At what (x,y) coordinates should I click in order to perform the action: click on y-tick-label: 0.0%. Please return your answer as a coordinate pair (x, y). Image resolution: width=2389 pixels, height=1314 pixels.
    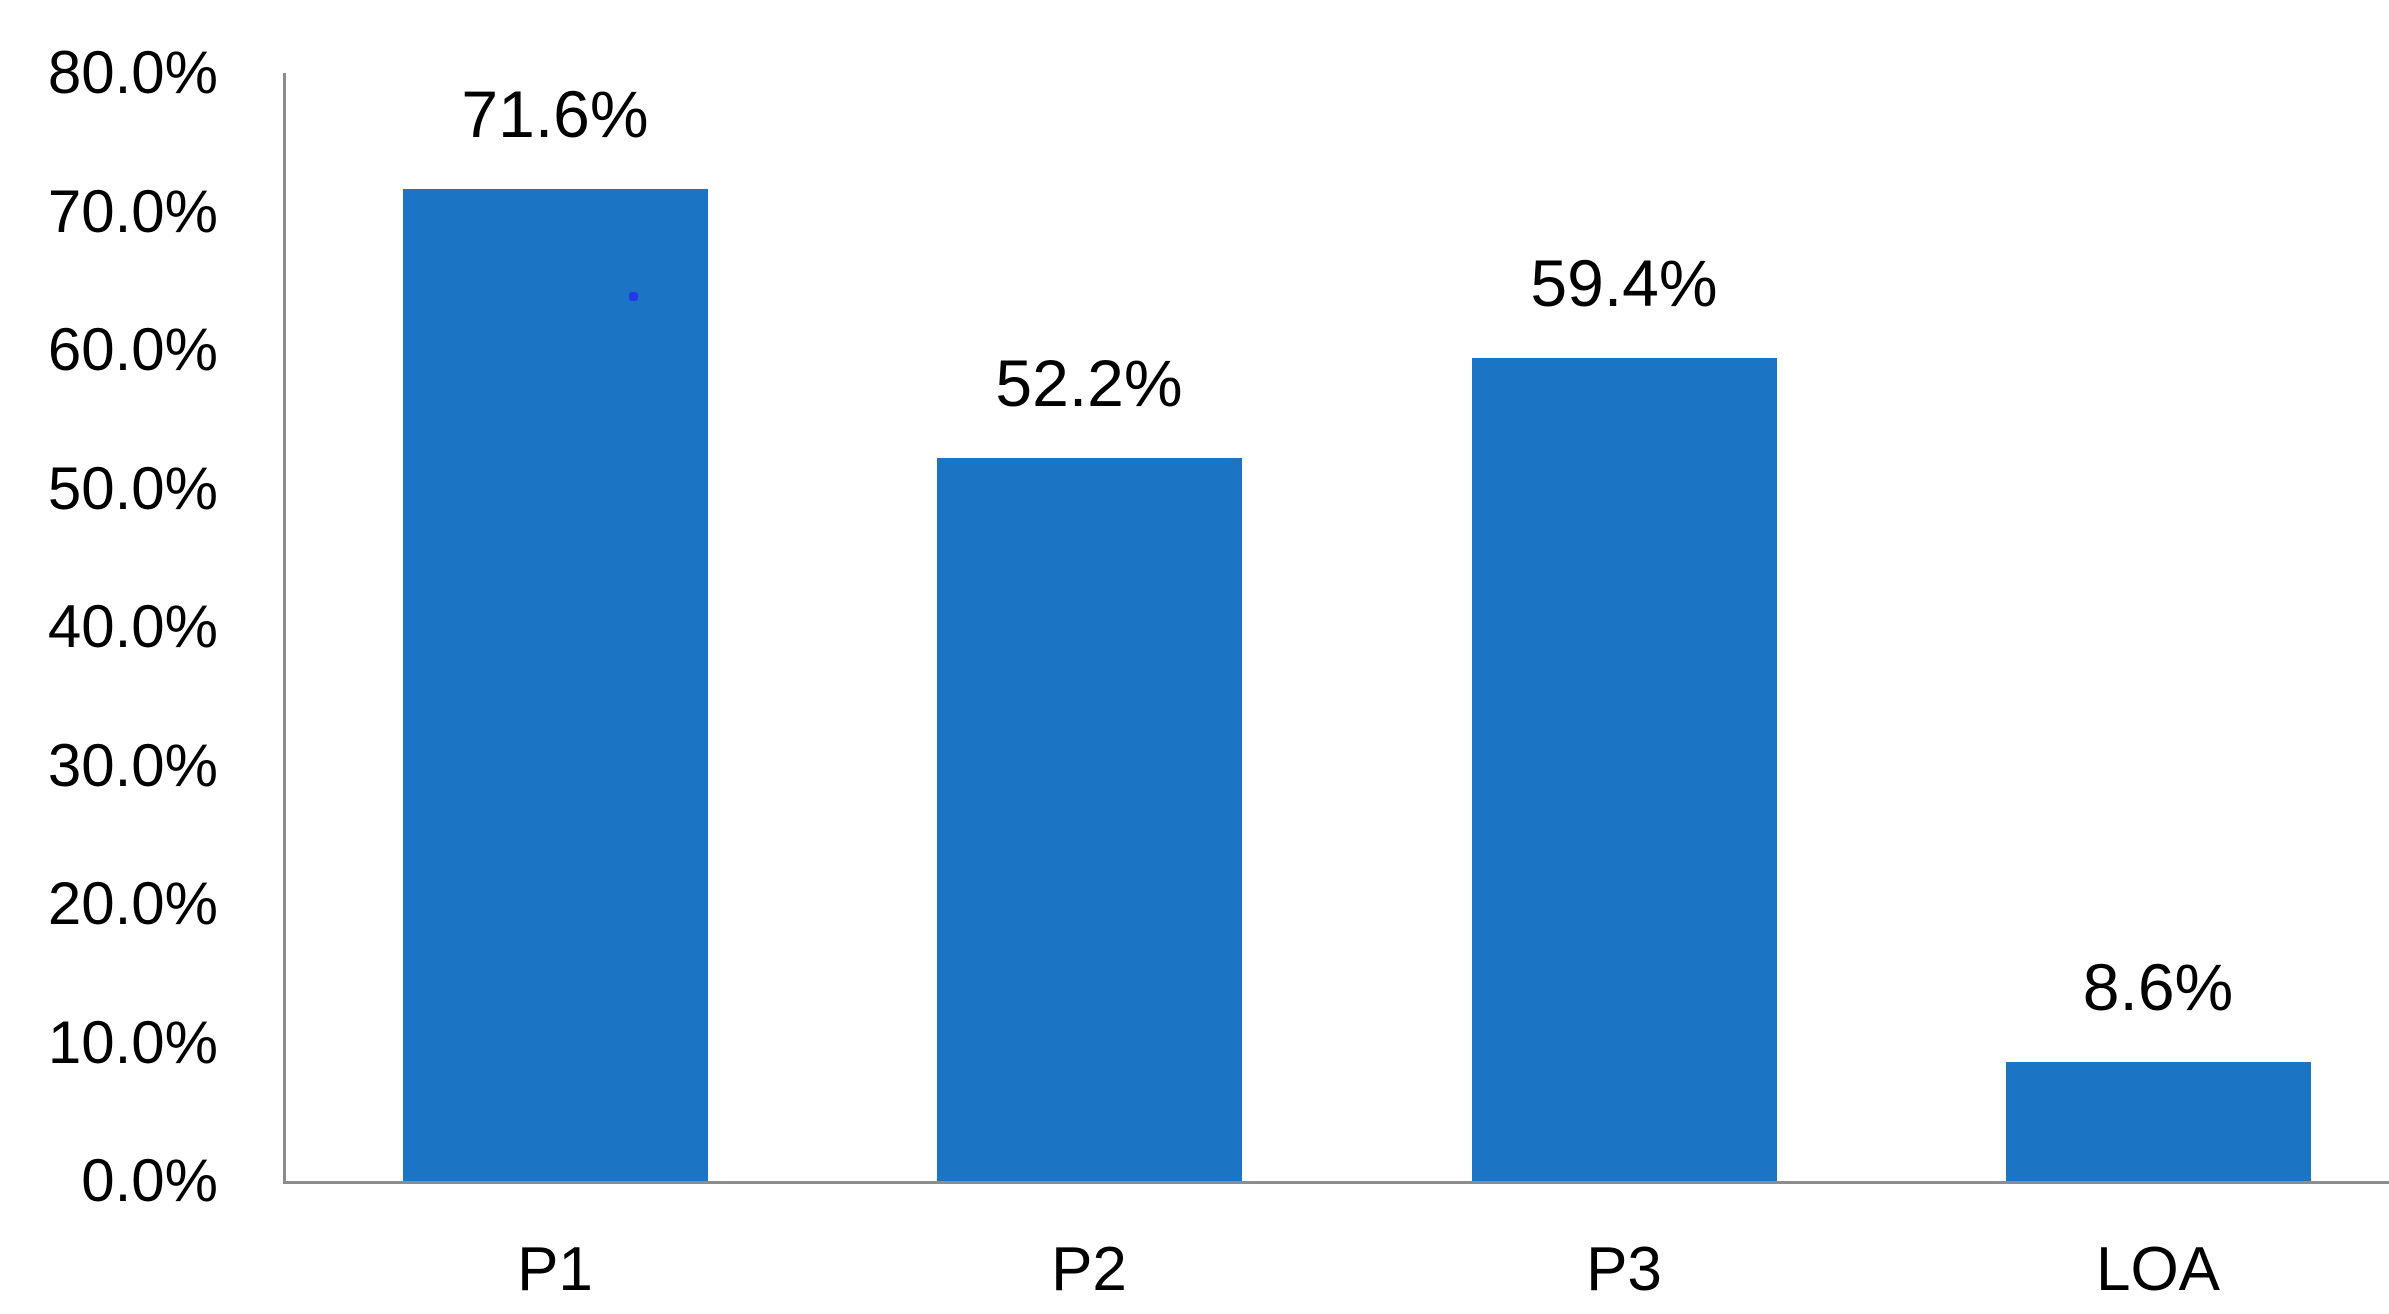
    Looking at the image, I should click on (149, 1180).